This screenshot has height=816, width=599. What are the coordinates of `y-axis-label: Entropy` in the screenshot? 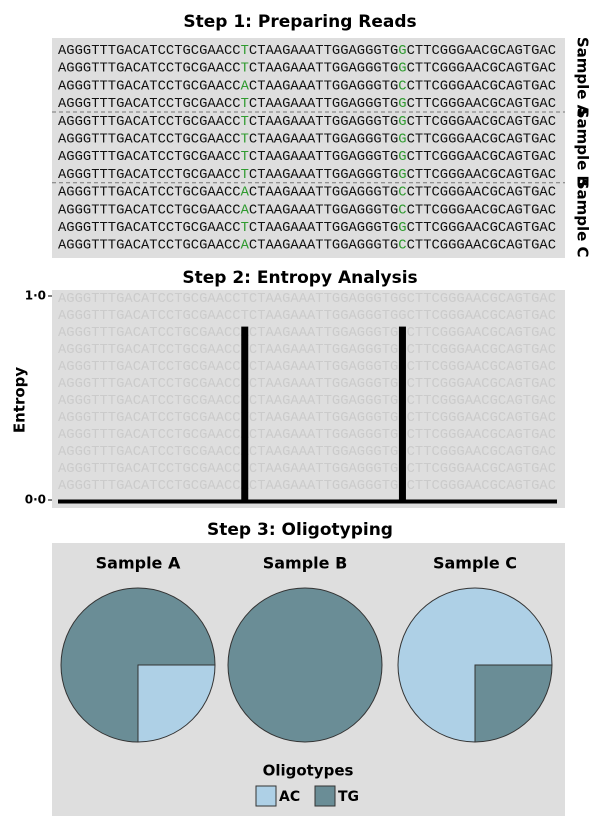 It's located at (20, 400).